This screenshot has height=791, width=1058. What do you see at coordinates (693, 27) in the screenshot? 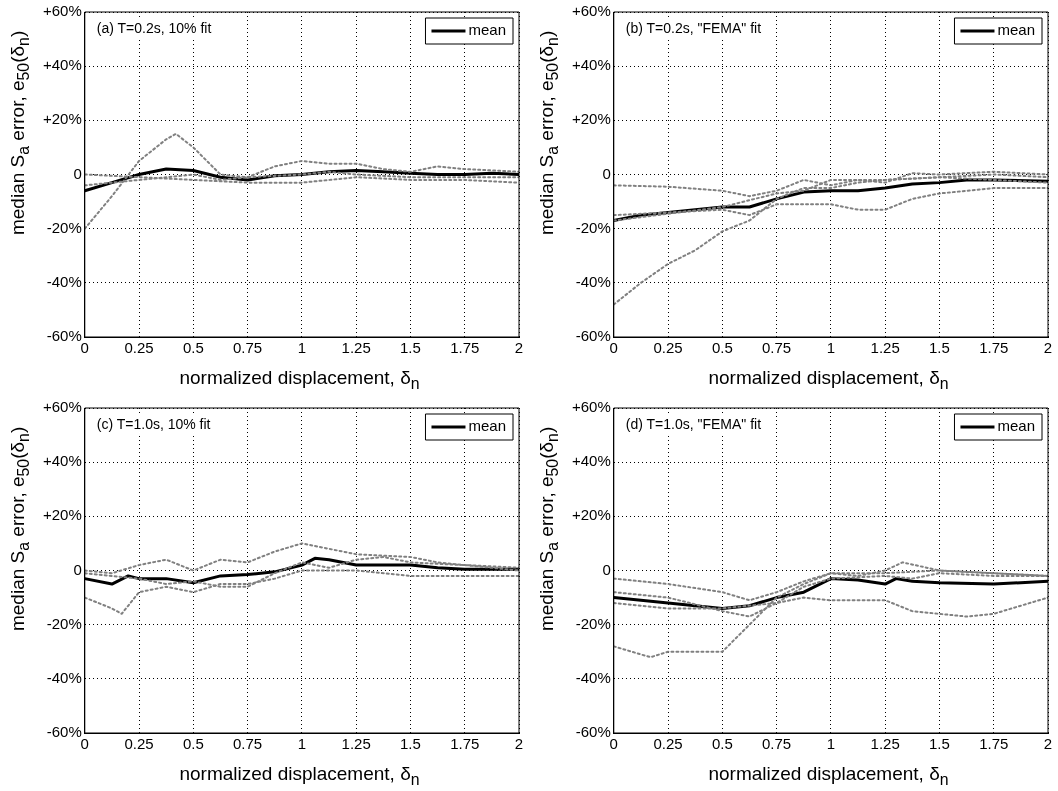
I see `annotation: (b) T=0.2s, "FEMA" fit` at bounding box center [693, 27].